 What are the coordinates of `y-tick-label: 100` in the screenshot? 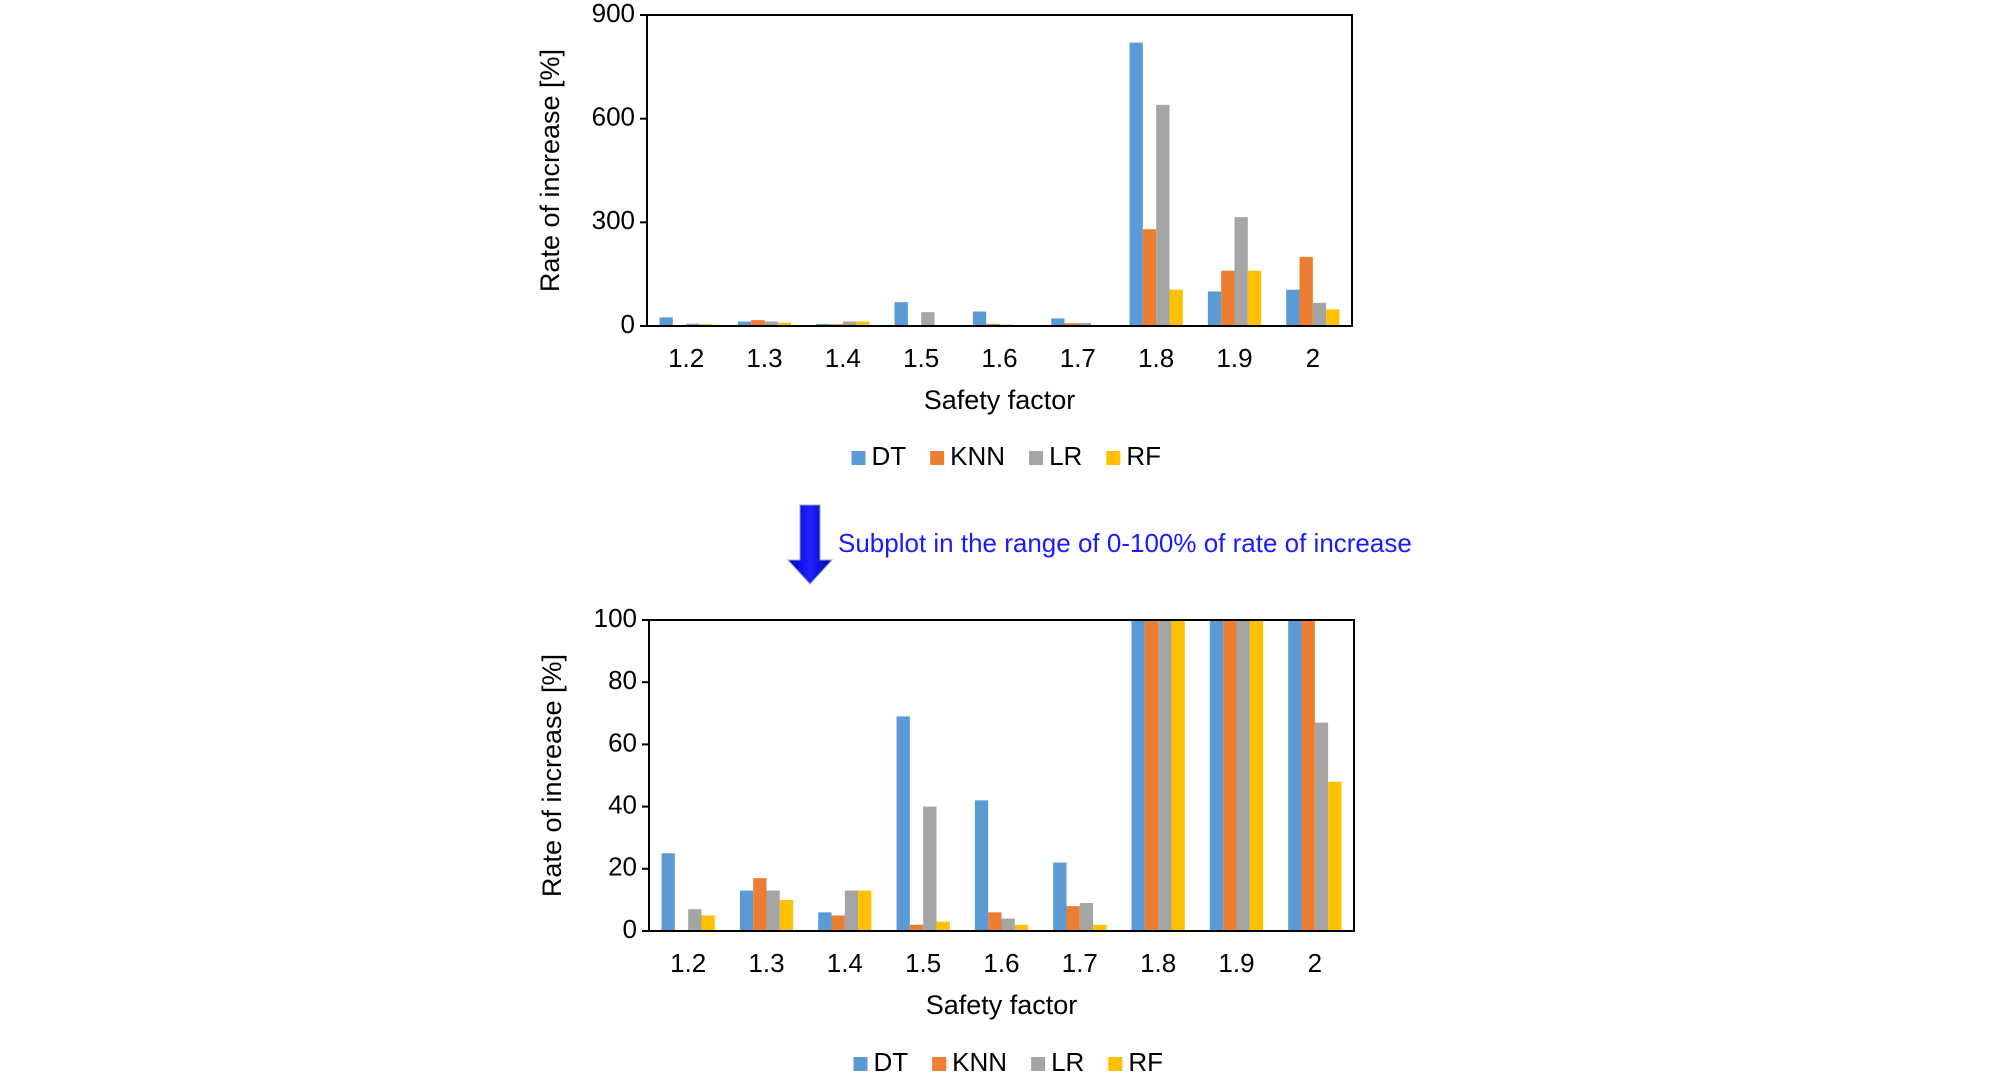 It's located at (615, 618).